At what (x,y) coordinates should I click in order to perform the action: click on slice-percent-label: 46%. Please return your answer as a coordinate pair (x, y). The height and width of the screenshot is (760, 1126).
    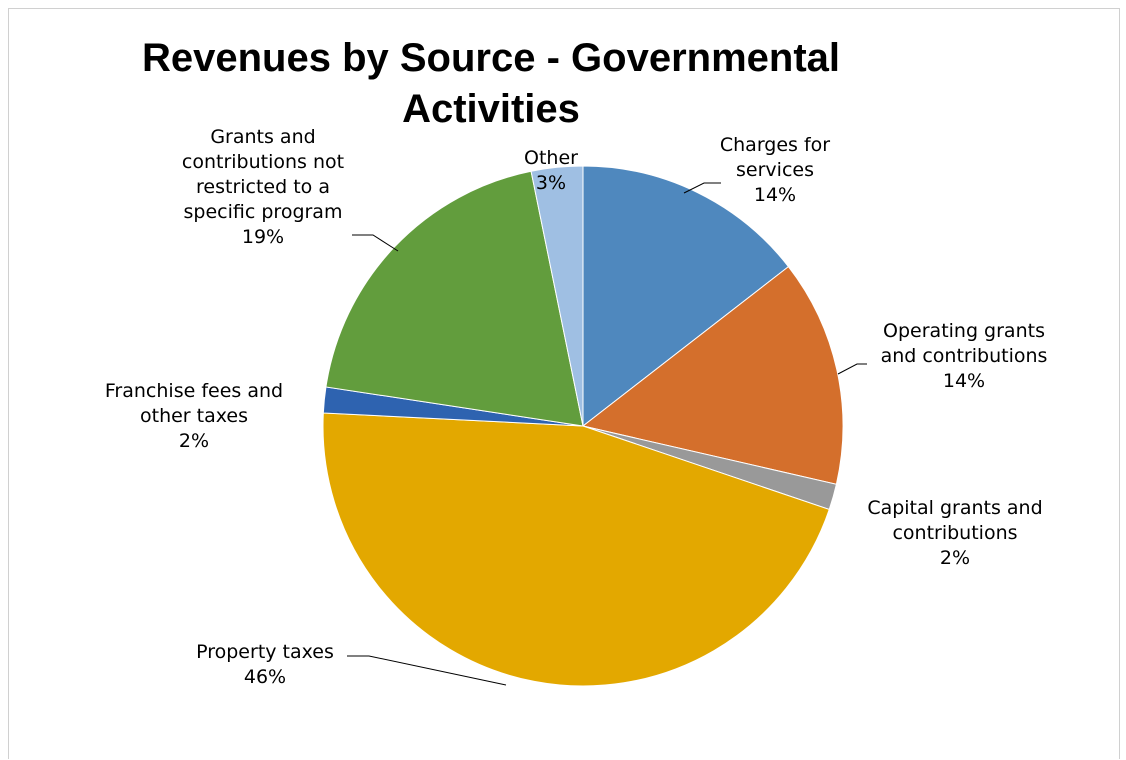
    Looking at the image, I should click on (265, 677).